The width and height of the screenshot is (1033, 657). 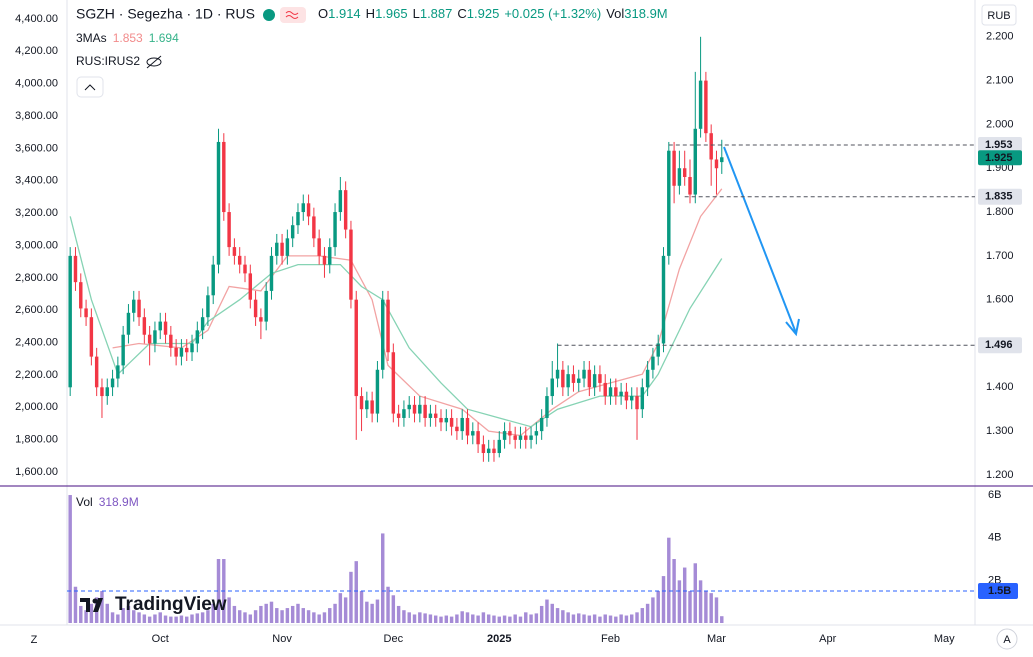 I want to click on y-tick-label: 2.100, so click(x=1000, y=81).